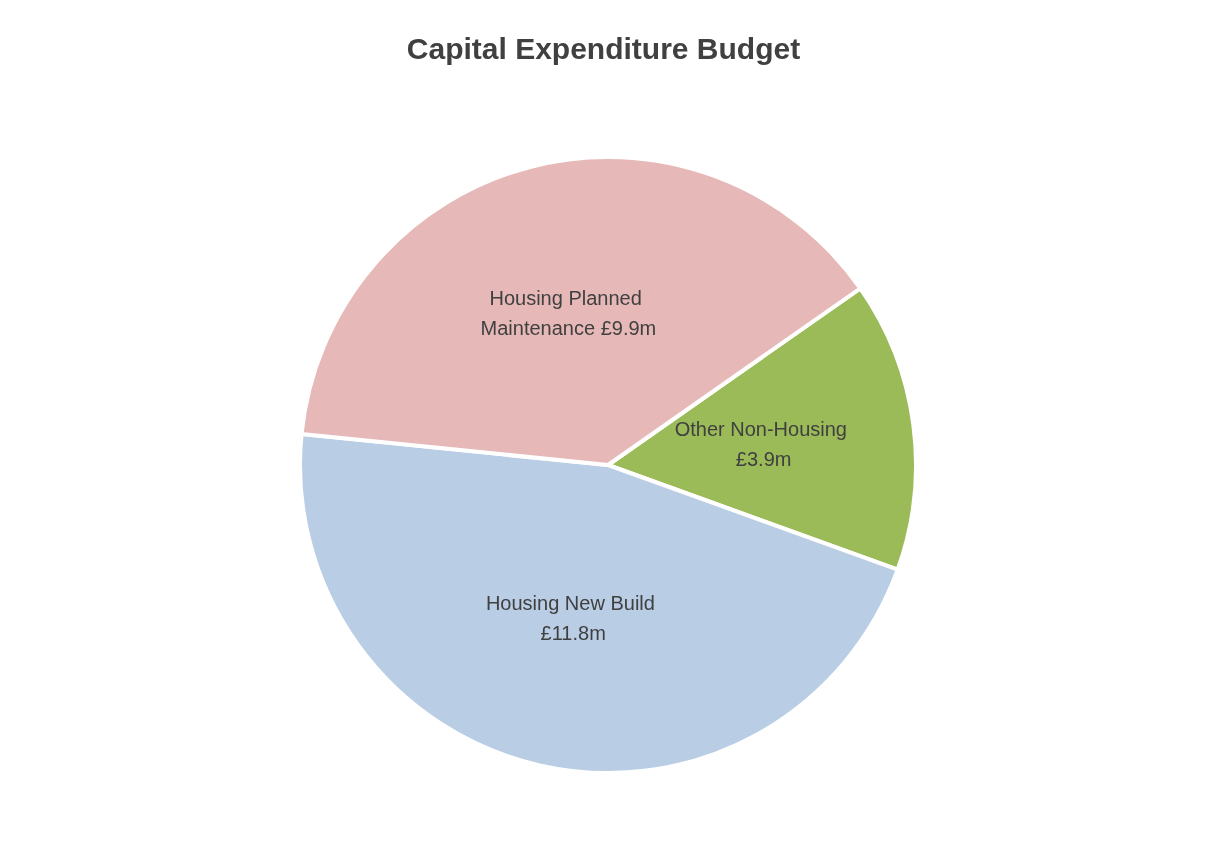  Describe the element at coordinates (568, 313) in the screenshot. I see `slice-label: Housing Planned Maintenance £9.9m` at that location.